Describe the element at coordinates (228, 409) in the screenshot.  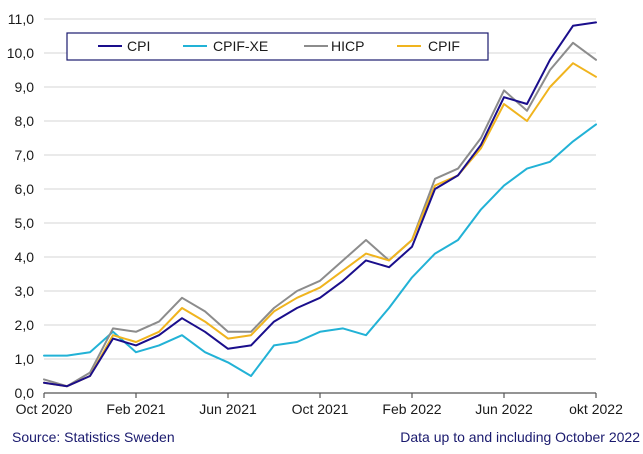
I see `x-tick-label: Jun 2021` at that location.